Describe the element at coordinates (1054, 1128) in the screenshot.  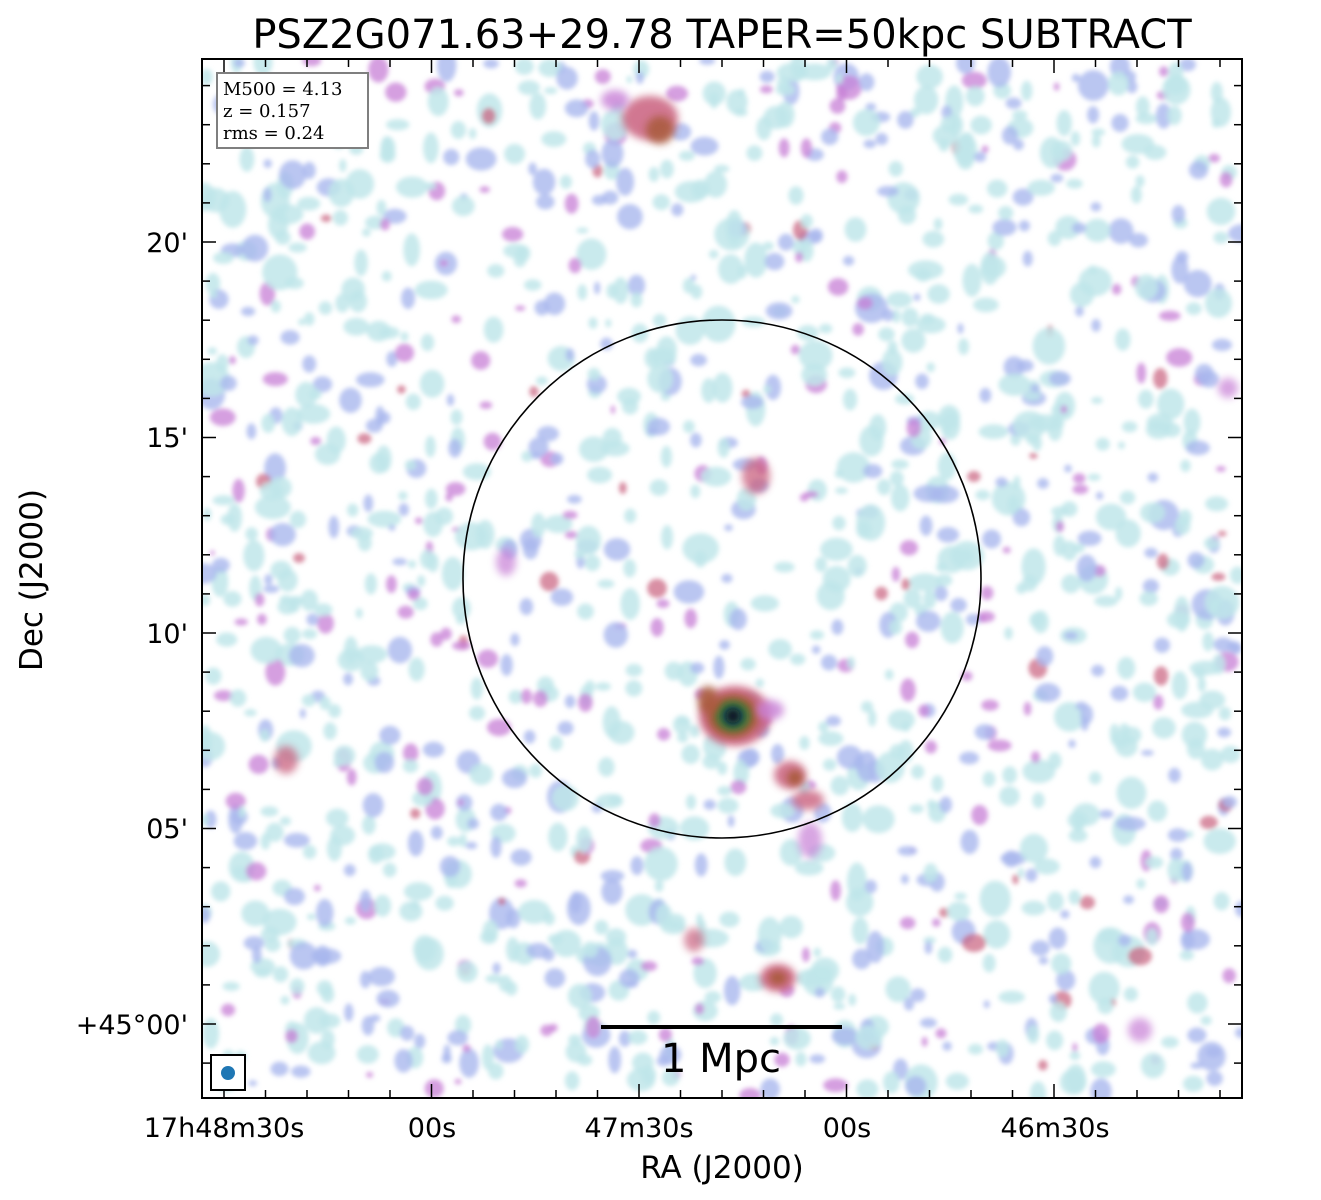
I see `x-tick-label: 46m30s` at that location.